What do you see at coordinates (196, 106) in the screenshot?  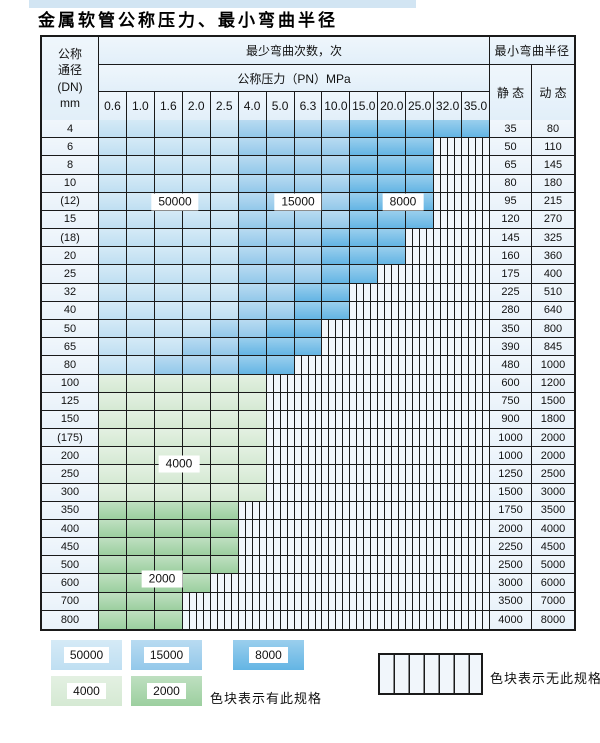 I see `pressure-col-header: 2.0` at bounding box center [196, 106].